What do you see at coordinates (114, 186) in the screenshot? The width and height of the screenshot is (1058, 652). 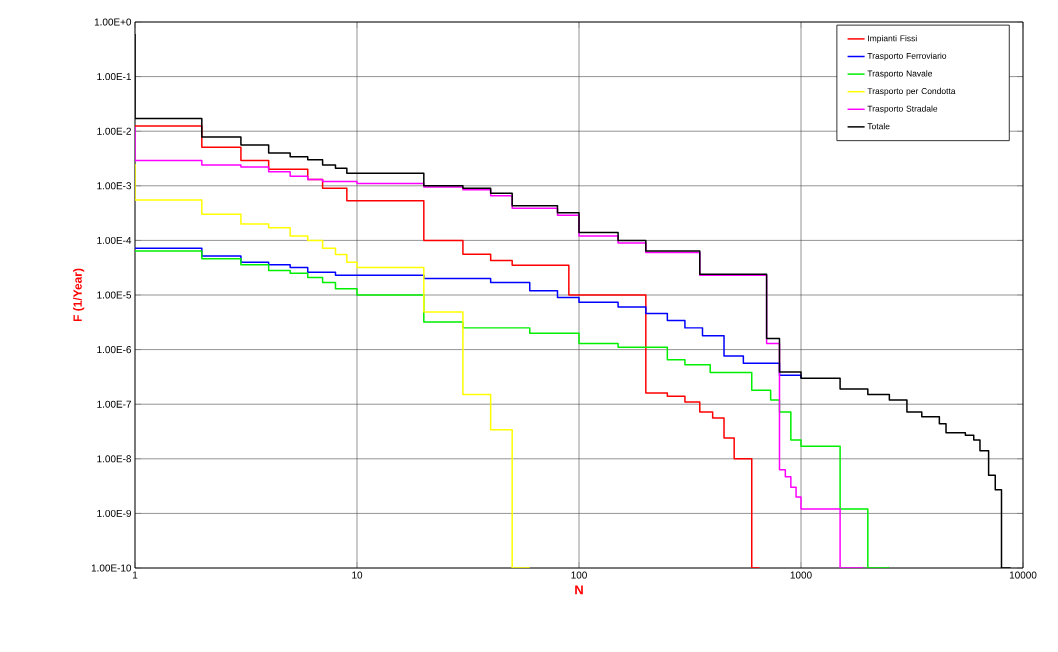 I see `y-tick-label: 1.00E-3` at bounding box center [114, 186].